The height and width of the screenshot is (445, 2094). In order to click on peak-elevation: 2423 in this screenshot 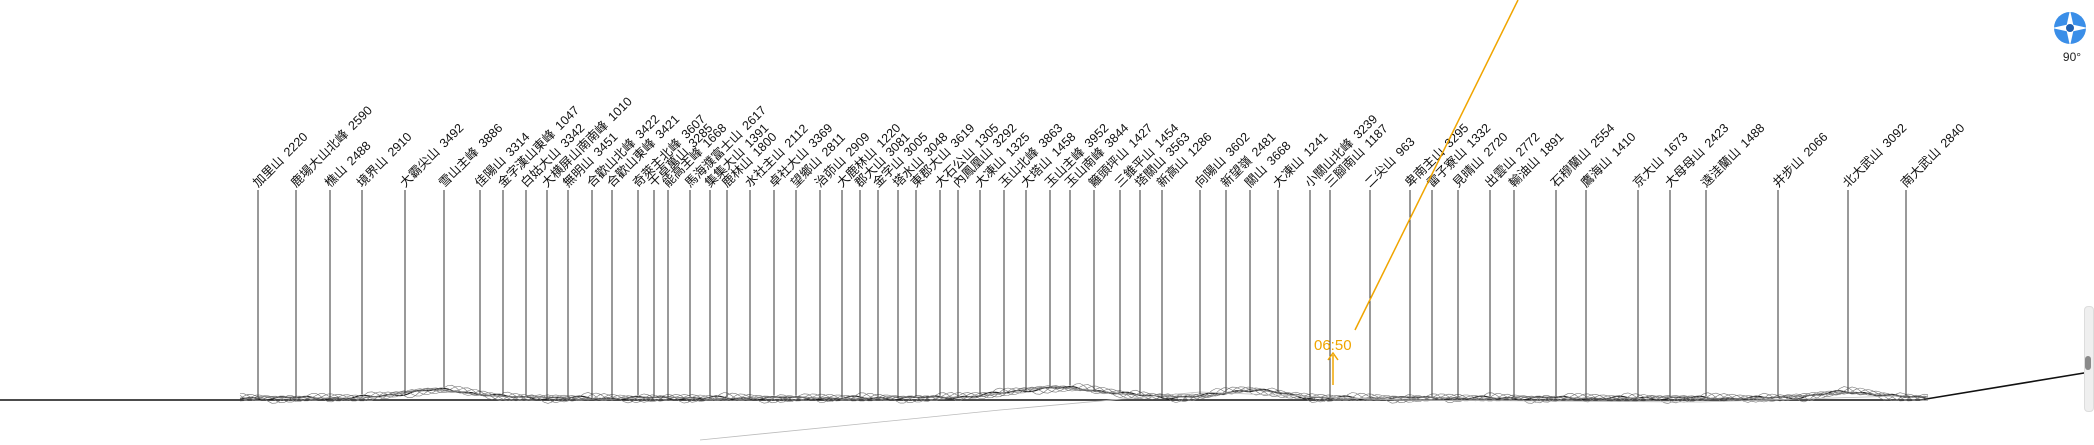, I will do `click(1717, 136)`.